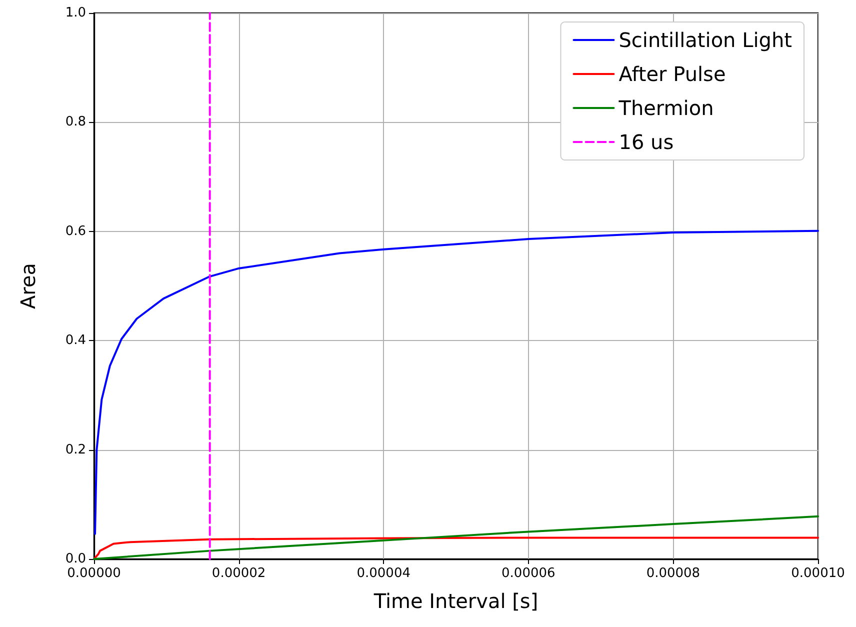 The image size is (856, 627). Describe the element at coordinates (529, 573) in the screenshot. I see `x-tick-label: 0.00006` at that location.